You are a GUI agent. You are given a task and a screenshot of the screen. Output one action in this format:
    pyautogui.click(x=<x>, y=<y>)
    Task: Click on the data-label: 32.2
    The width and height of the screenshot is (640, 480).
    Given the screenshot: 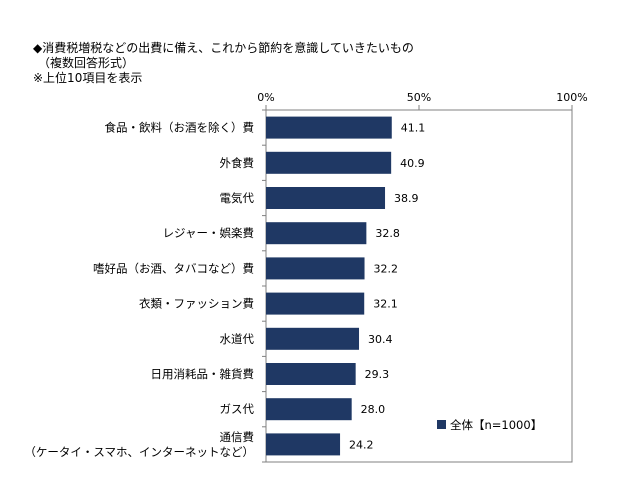 What is the action you would take?
    pyautogui.click(x=386, y=268)
    